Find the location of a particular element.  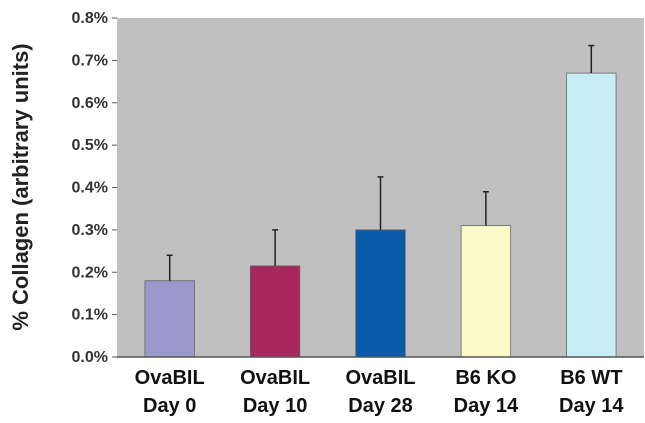

x-category-label-line2: Day 10 is located at coordinates (275, 406).